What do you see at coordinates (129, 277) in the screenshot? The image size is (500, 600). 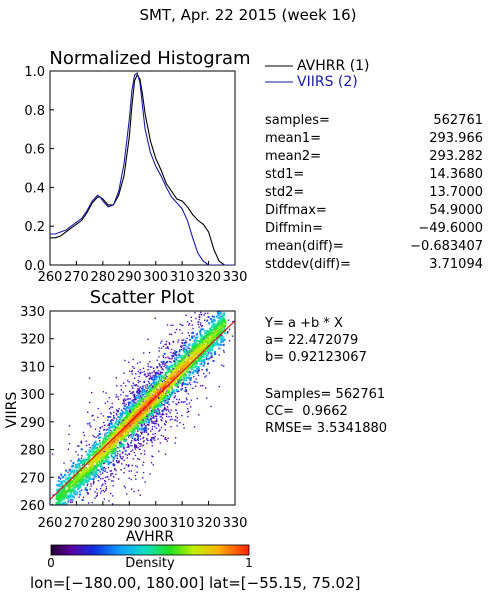 I see `histogram-x-tick-label: 290` at bounding box center [129, 277].